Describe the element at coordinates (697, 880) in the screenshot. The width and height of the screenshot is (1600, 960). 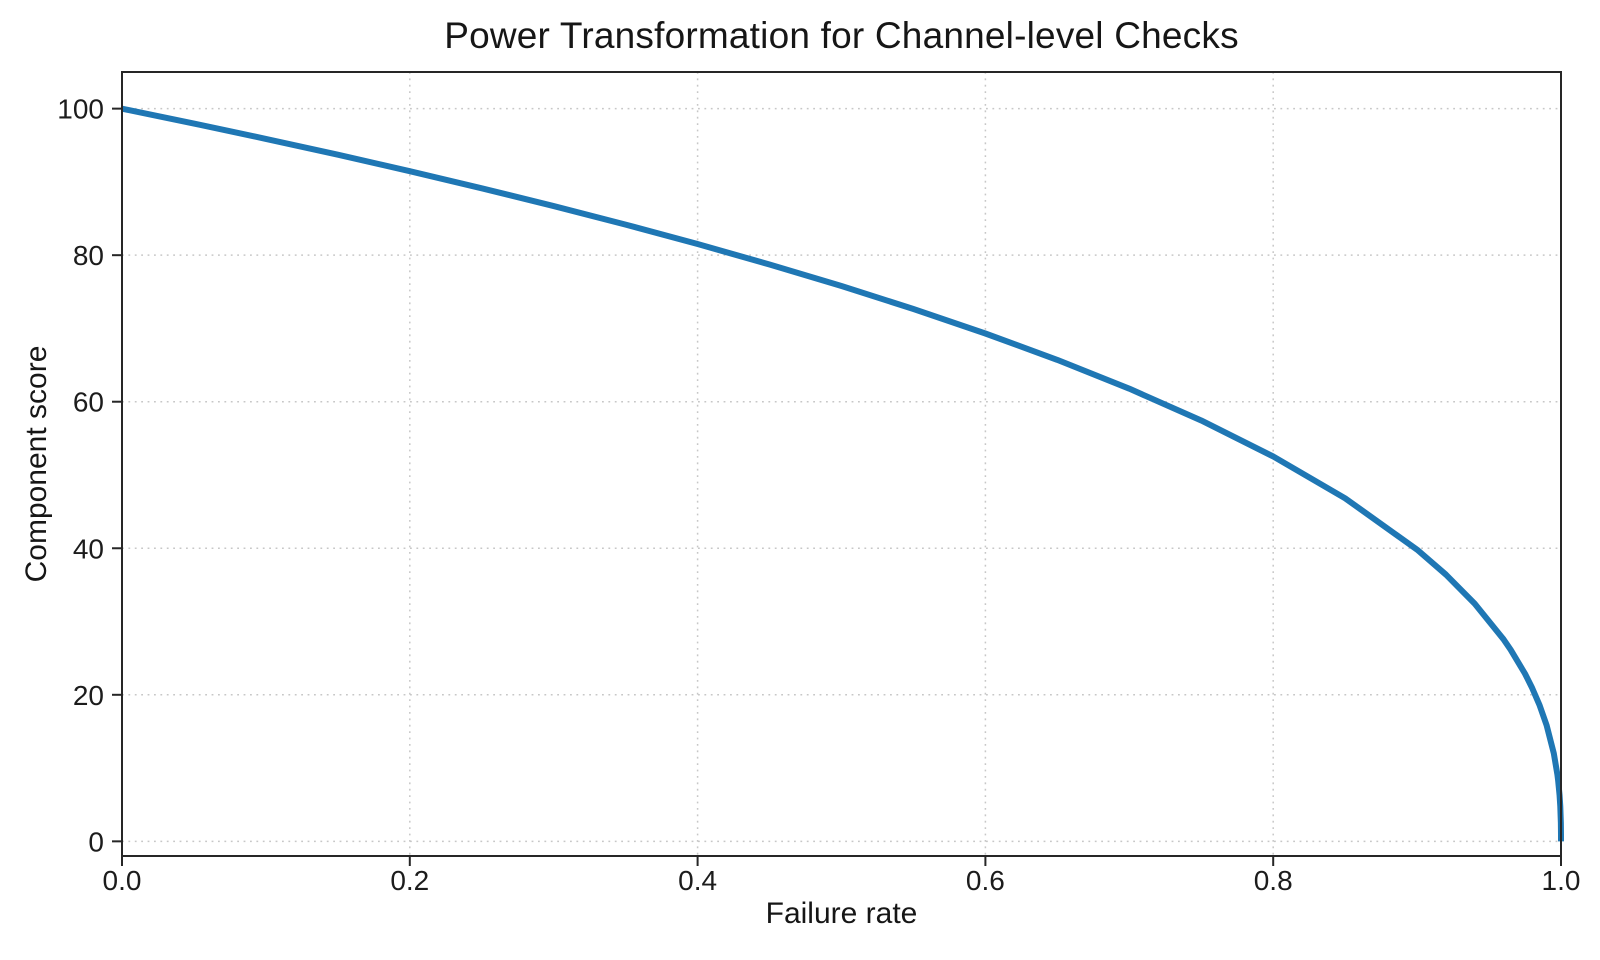
I see `x-tick-label: 0.4` at that location.